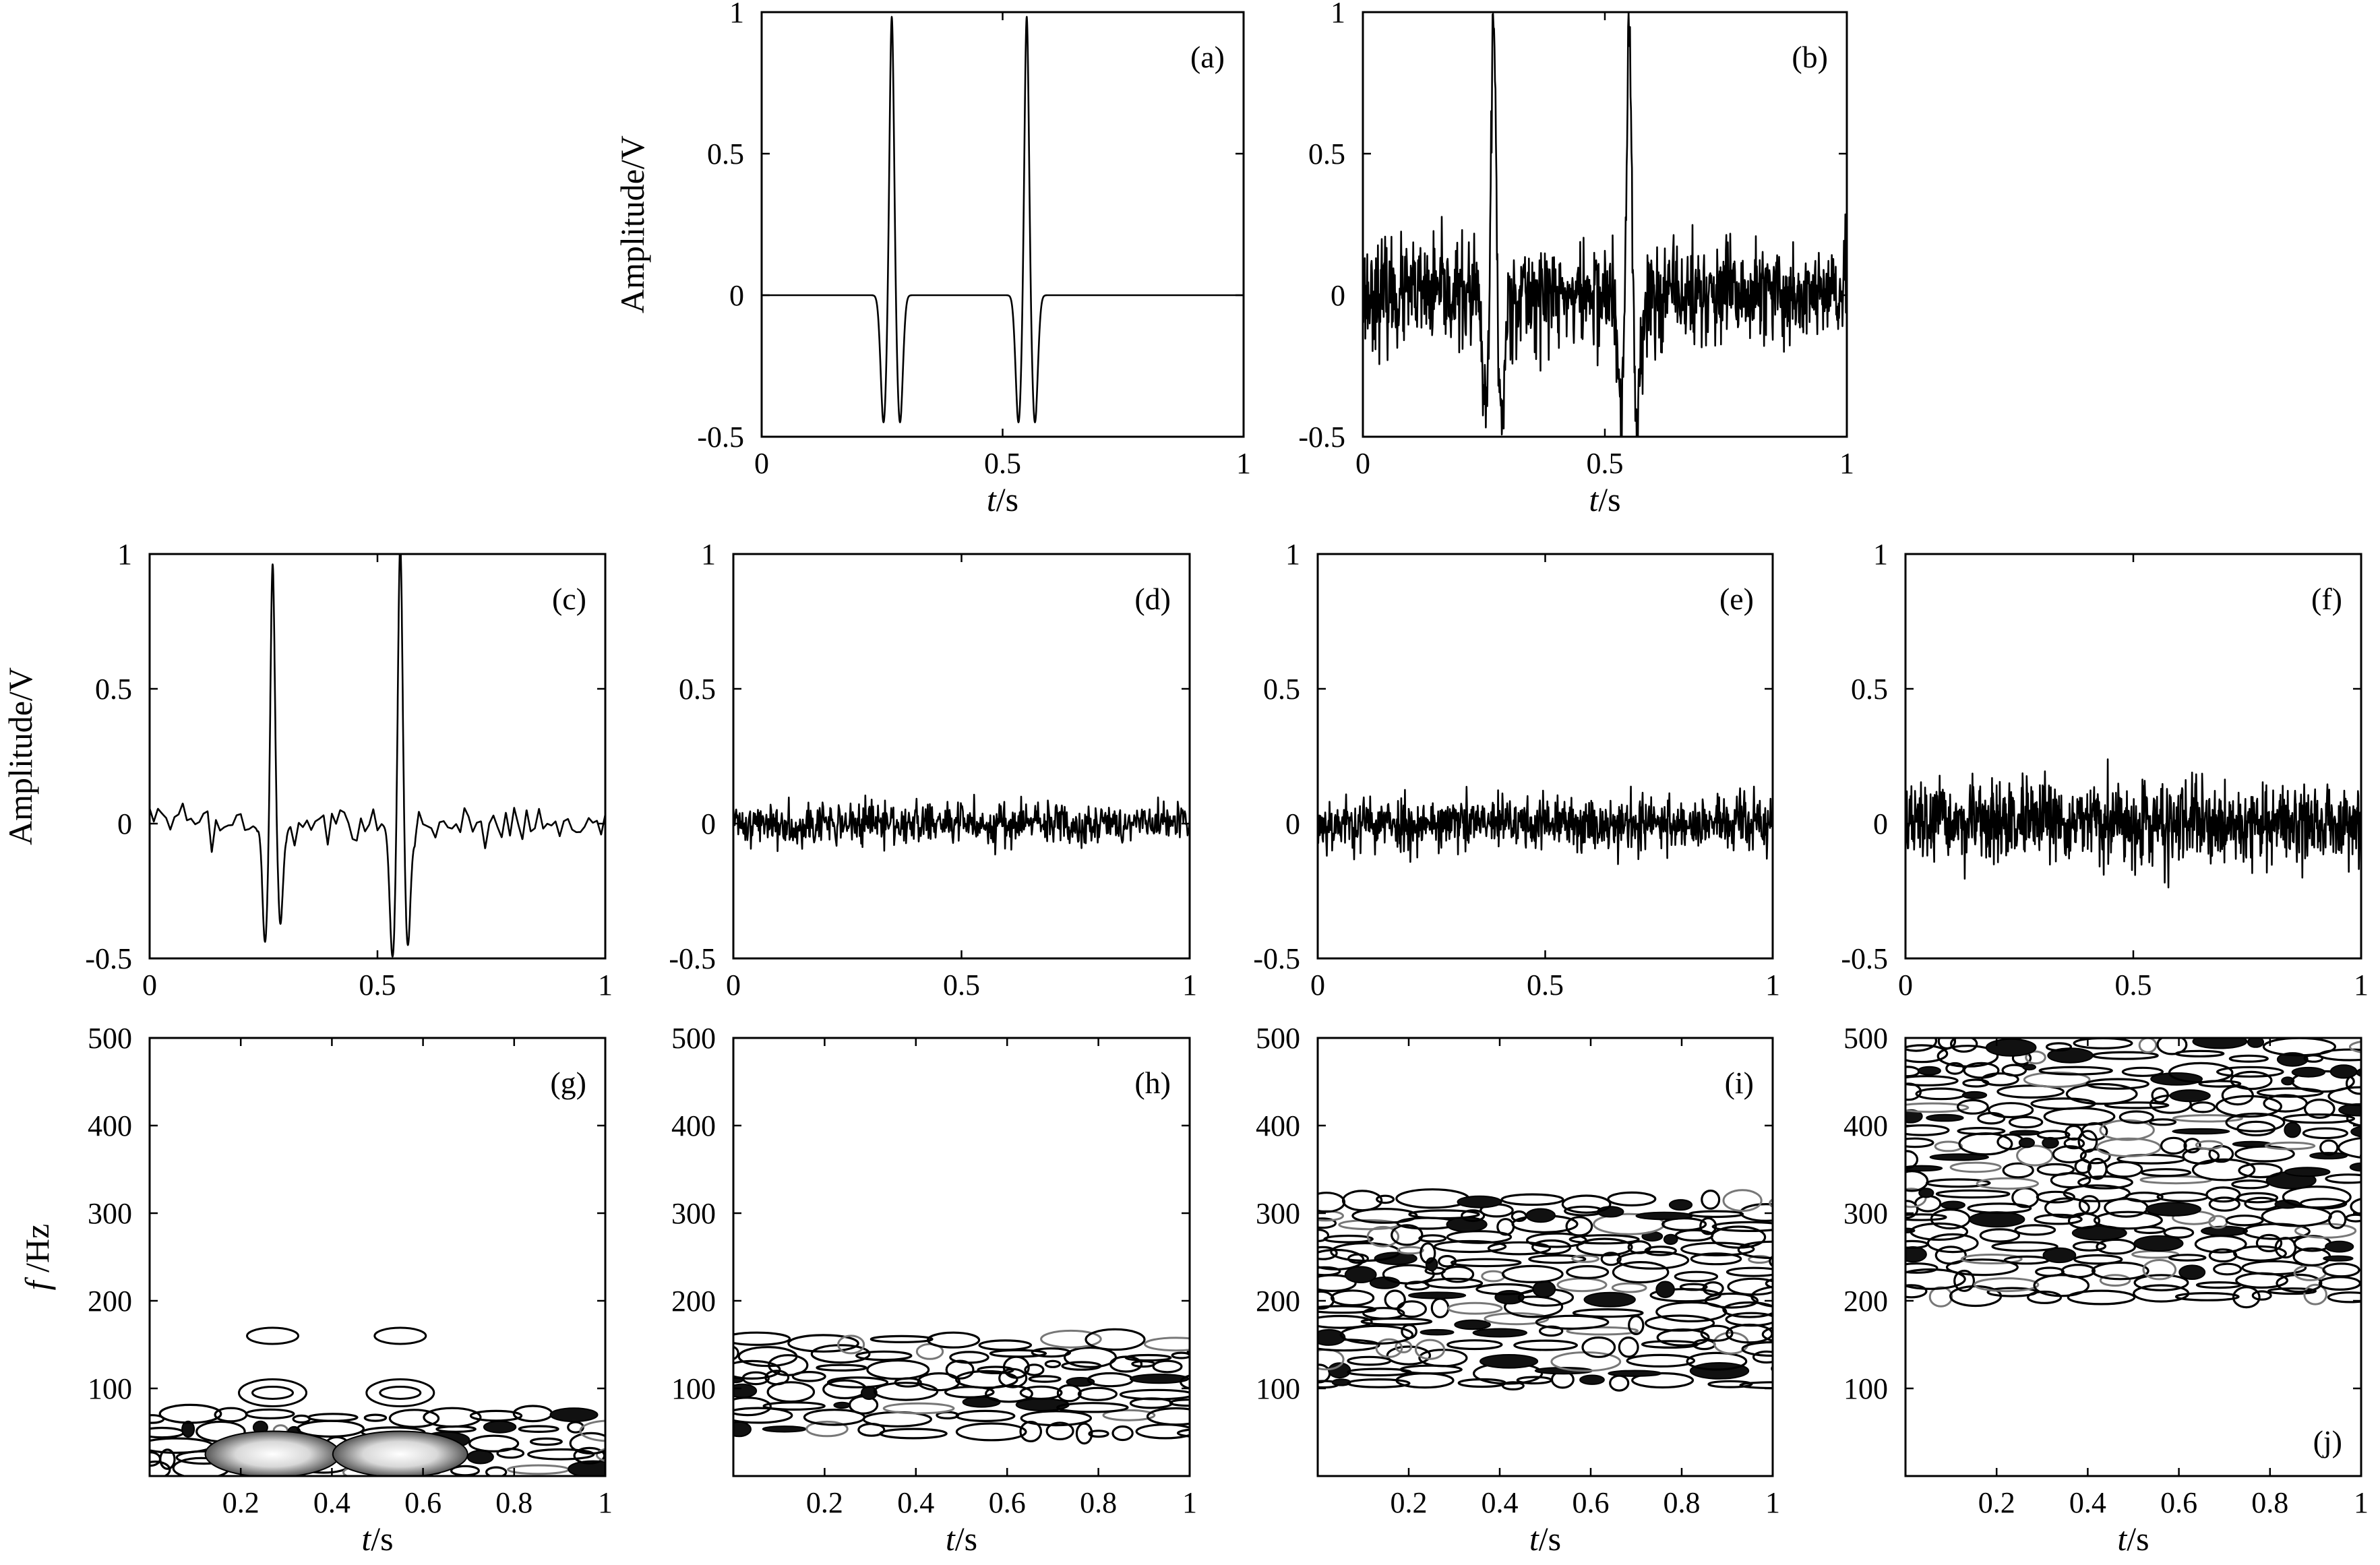 This screenshot has width=2380, height=1565. I want to click on contour-layer, so click(961, 1386).